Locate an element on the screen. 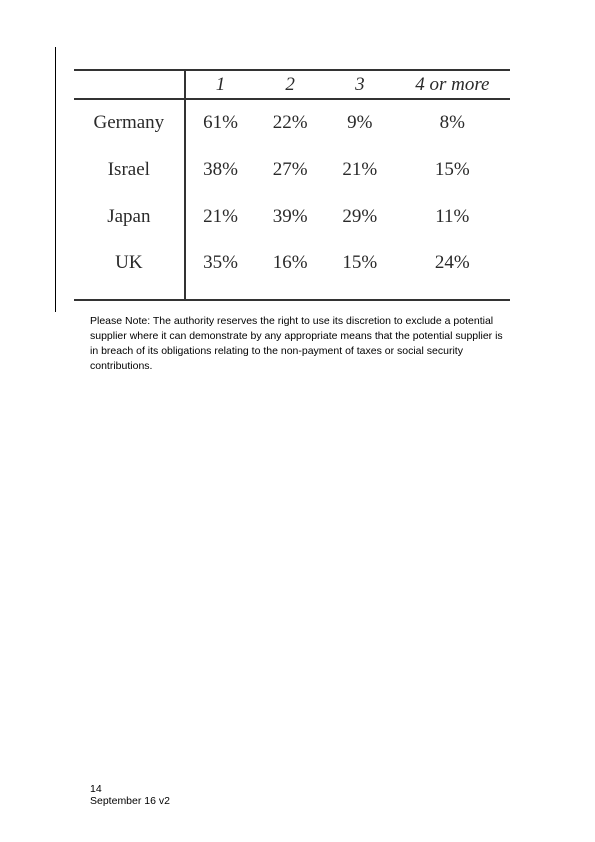 The width and height of the screenshot is (595, 842). table-row: Israel 38% 27% 21% 15% is located at coordinates (292, 169).